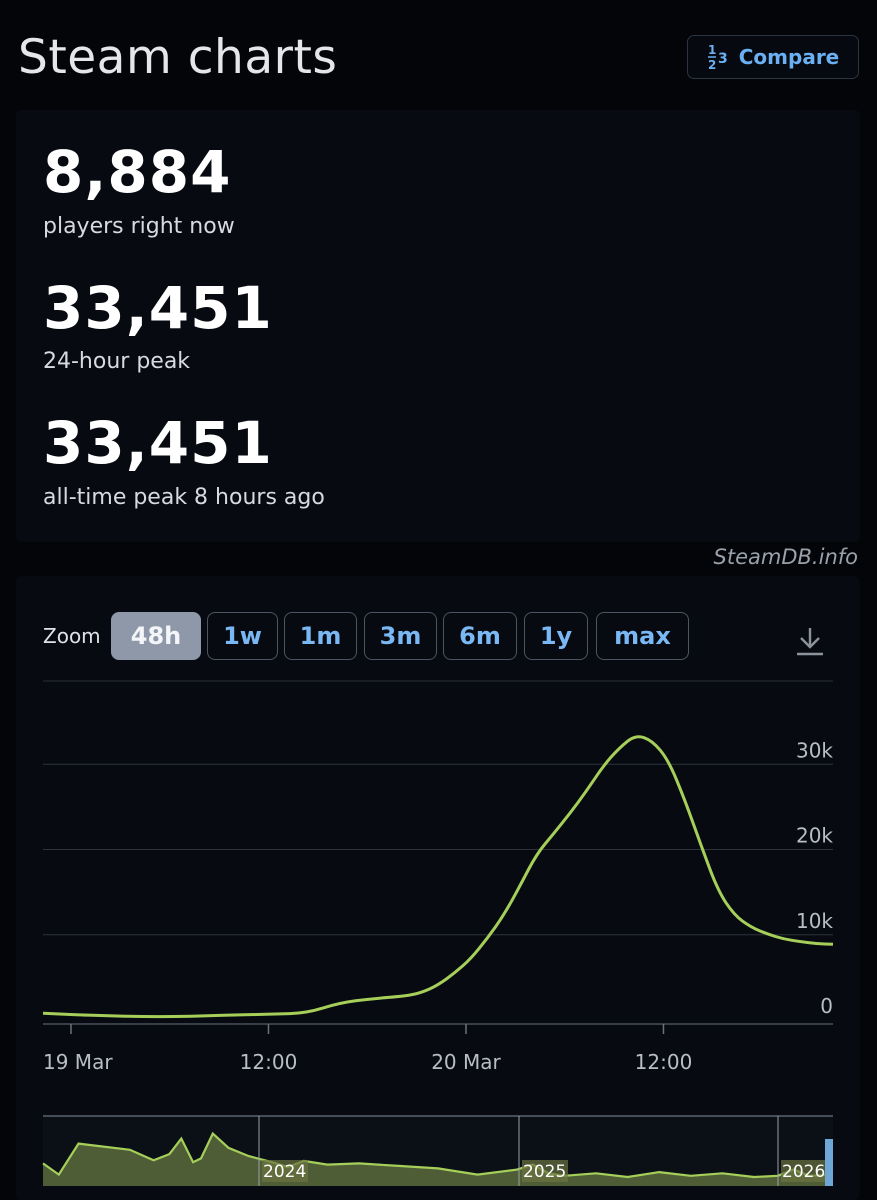 The image size is (877, 1200). I want to click on x-tick-label: 20 Mar, so click(466, 1062).